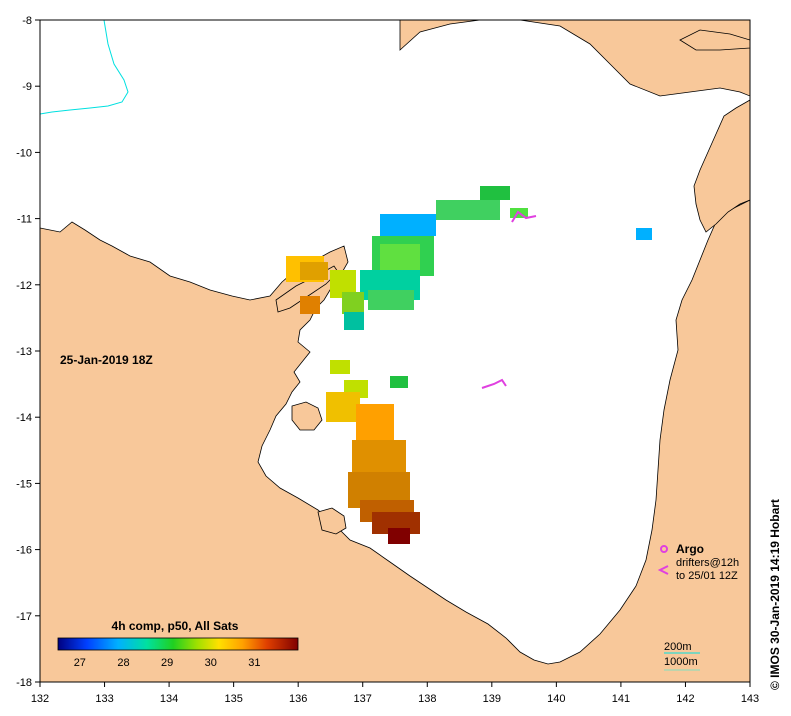 Image resolution: width=791 pixels, height=716 pixels. I want to click on land-new-guinea, so click(574, 58).